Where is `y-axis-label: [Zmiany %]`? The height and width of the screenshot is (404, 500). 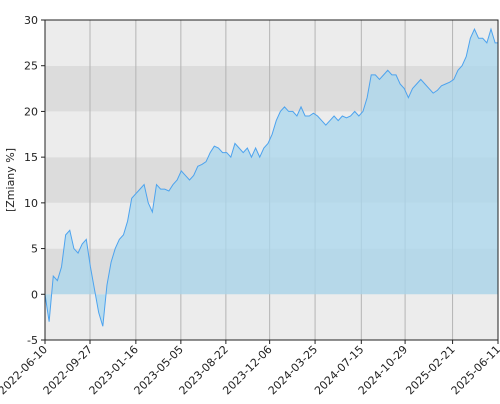
y-axis-label: [Zmiany %] is located at coordinates (10, 180).